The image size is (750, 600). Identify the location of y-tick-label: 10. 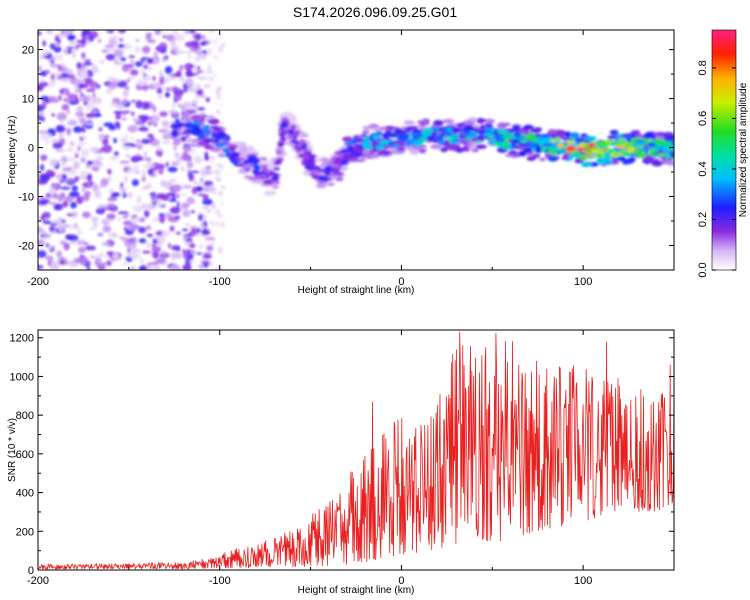
(28, 100).